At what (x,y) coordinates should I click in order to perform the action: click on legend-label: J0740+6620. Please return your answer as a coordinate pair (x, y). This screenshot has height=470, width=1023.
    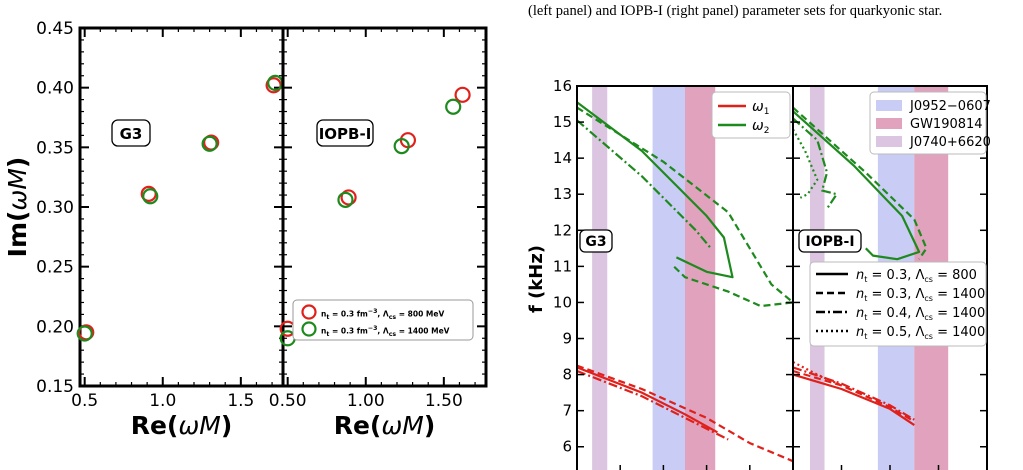
    Looking at the image, I should click on (950, 142).